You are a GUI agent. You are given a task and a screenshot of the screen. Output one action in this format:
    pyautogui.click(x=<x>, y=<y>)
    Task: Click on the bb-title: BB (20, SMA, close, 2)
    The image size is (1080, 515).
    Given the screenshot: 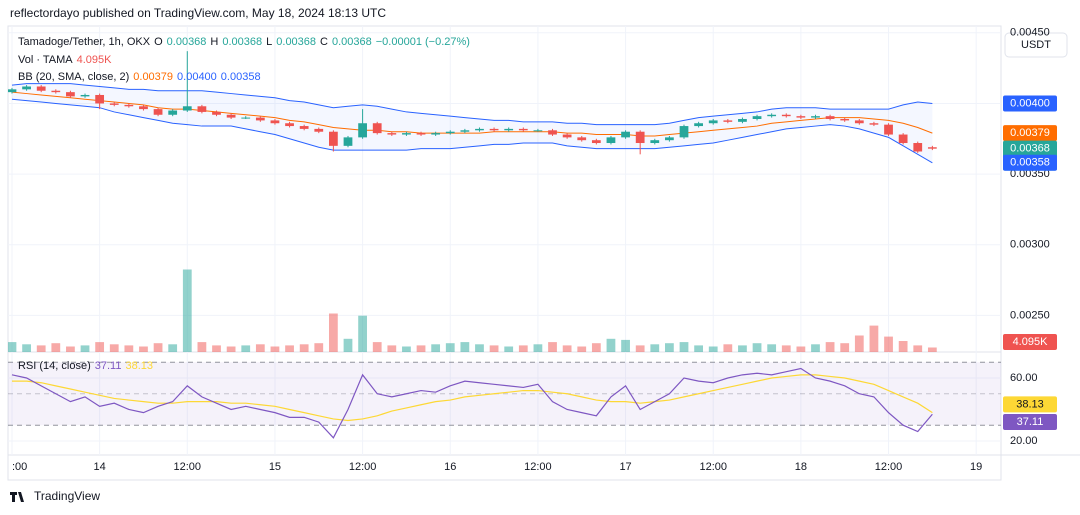 What is the action you would take?
    pyautogui.click(x=73, y=77)
    